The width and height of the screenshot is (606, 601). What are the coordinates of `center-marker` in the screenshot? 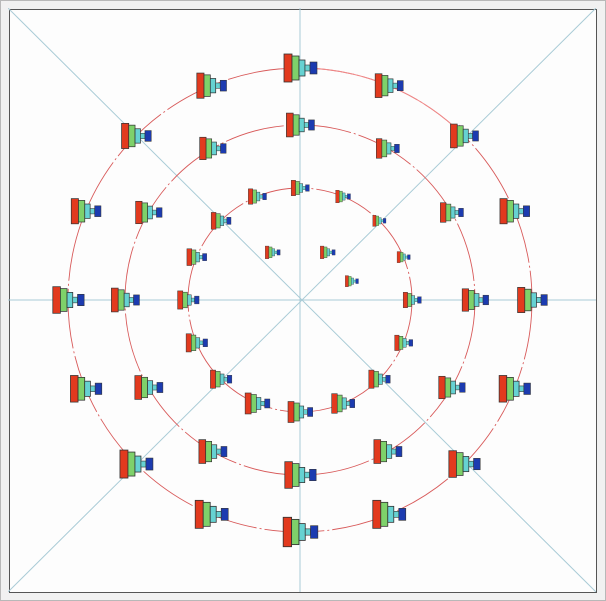 It's located at (328, 252).